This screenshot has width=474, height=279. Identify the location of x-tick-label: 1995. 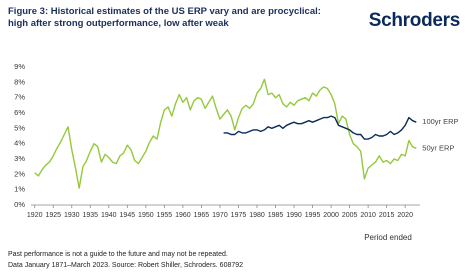
(313, 215).